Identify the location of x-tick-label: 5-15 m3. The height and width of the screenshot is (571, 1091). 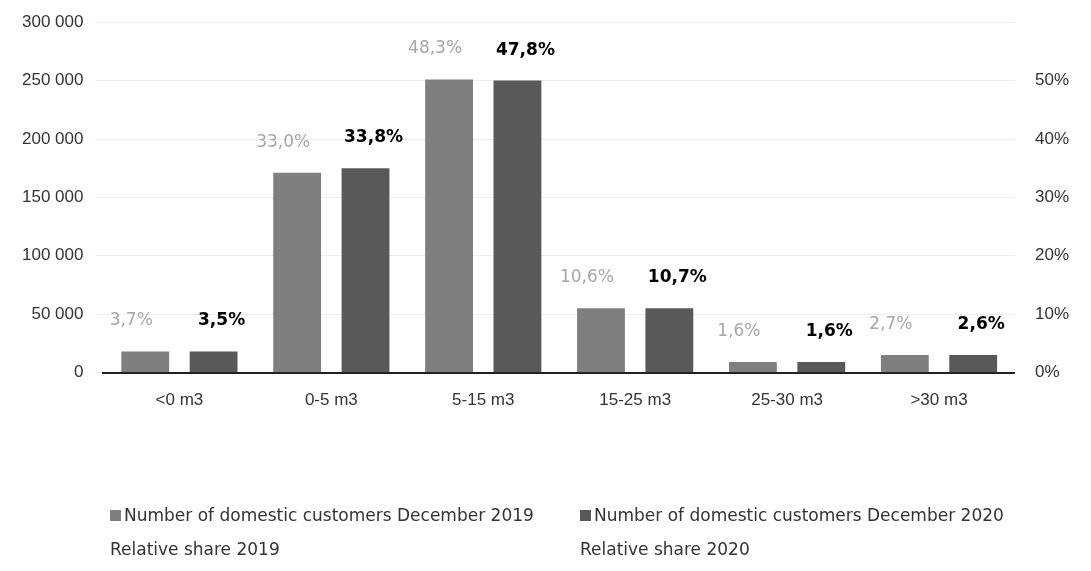
(483, 400).